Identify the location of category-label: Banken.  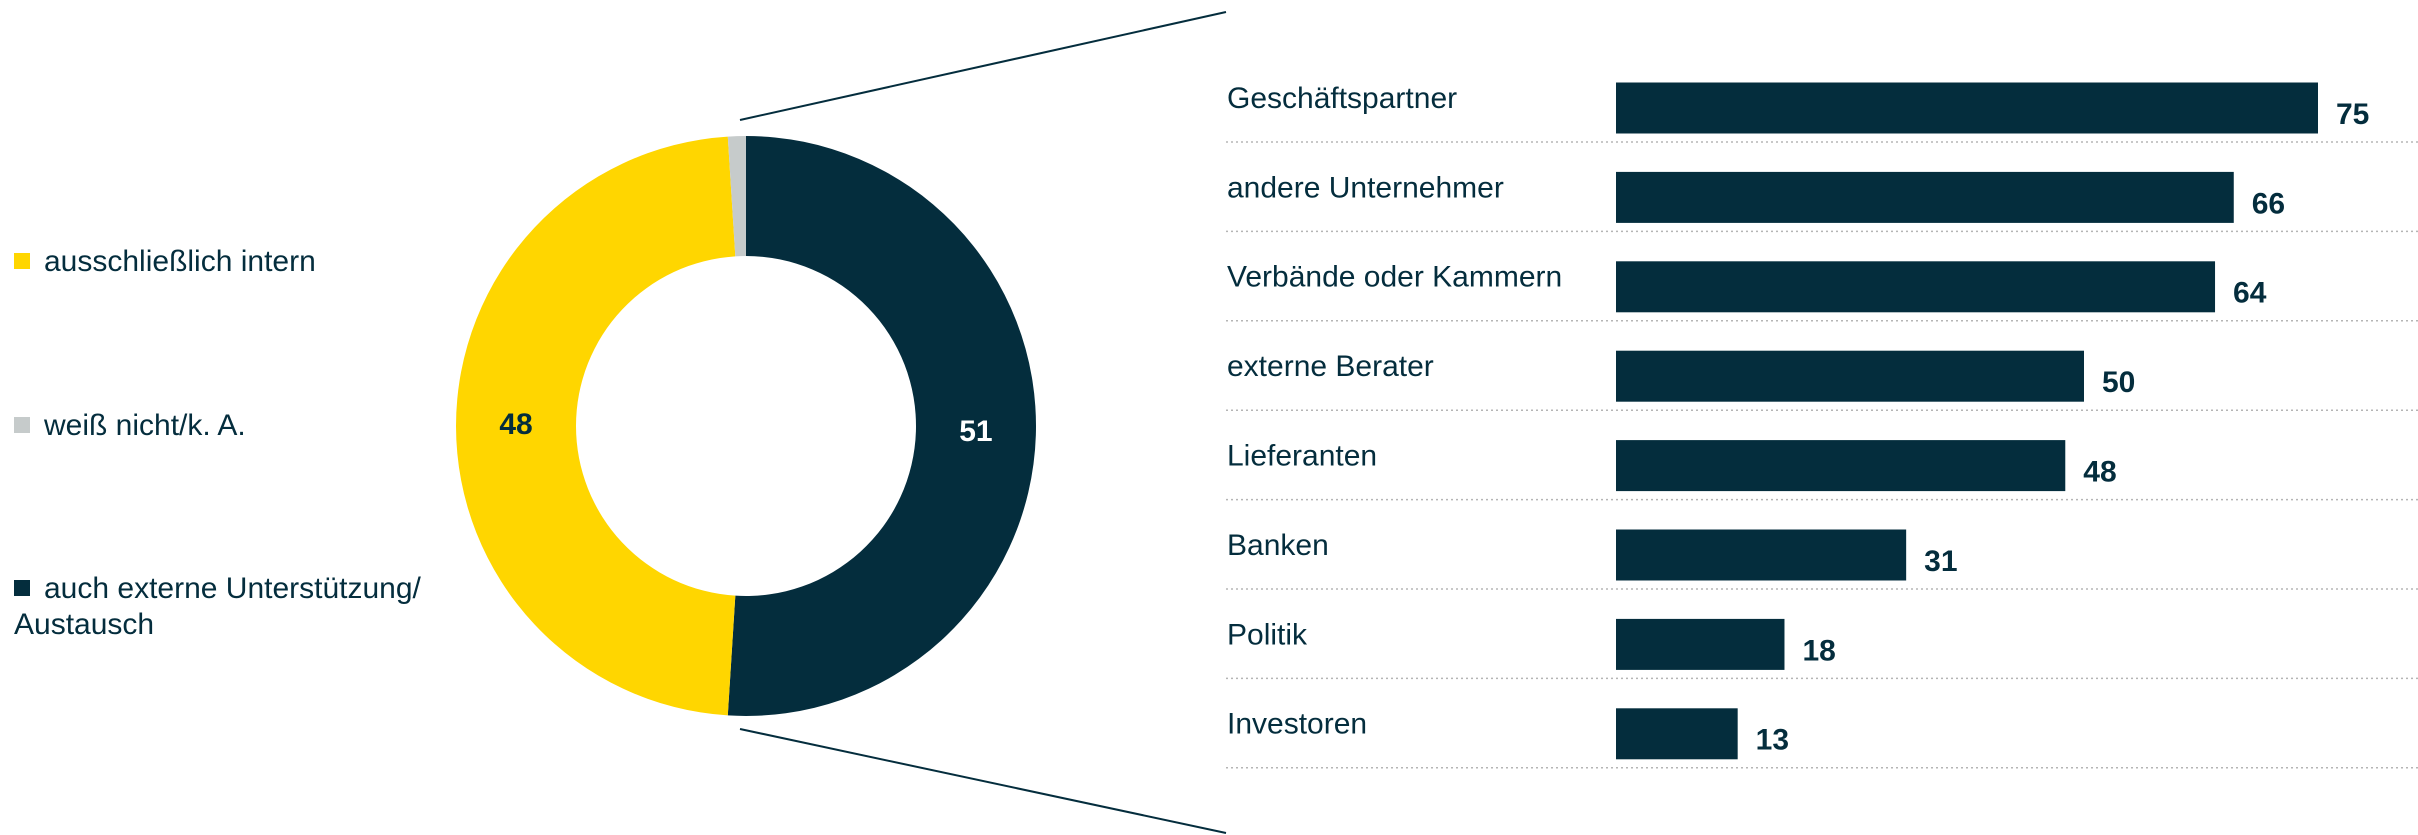
(1278, 545).